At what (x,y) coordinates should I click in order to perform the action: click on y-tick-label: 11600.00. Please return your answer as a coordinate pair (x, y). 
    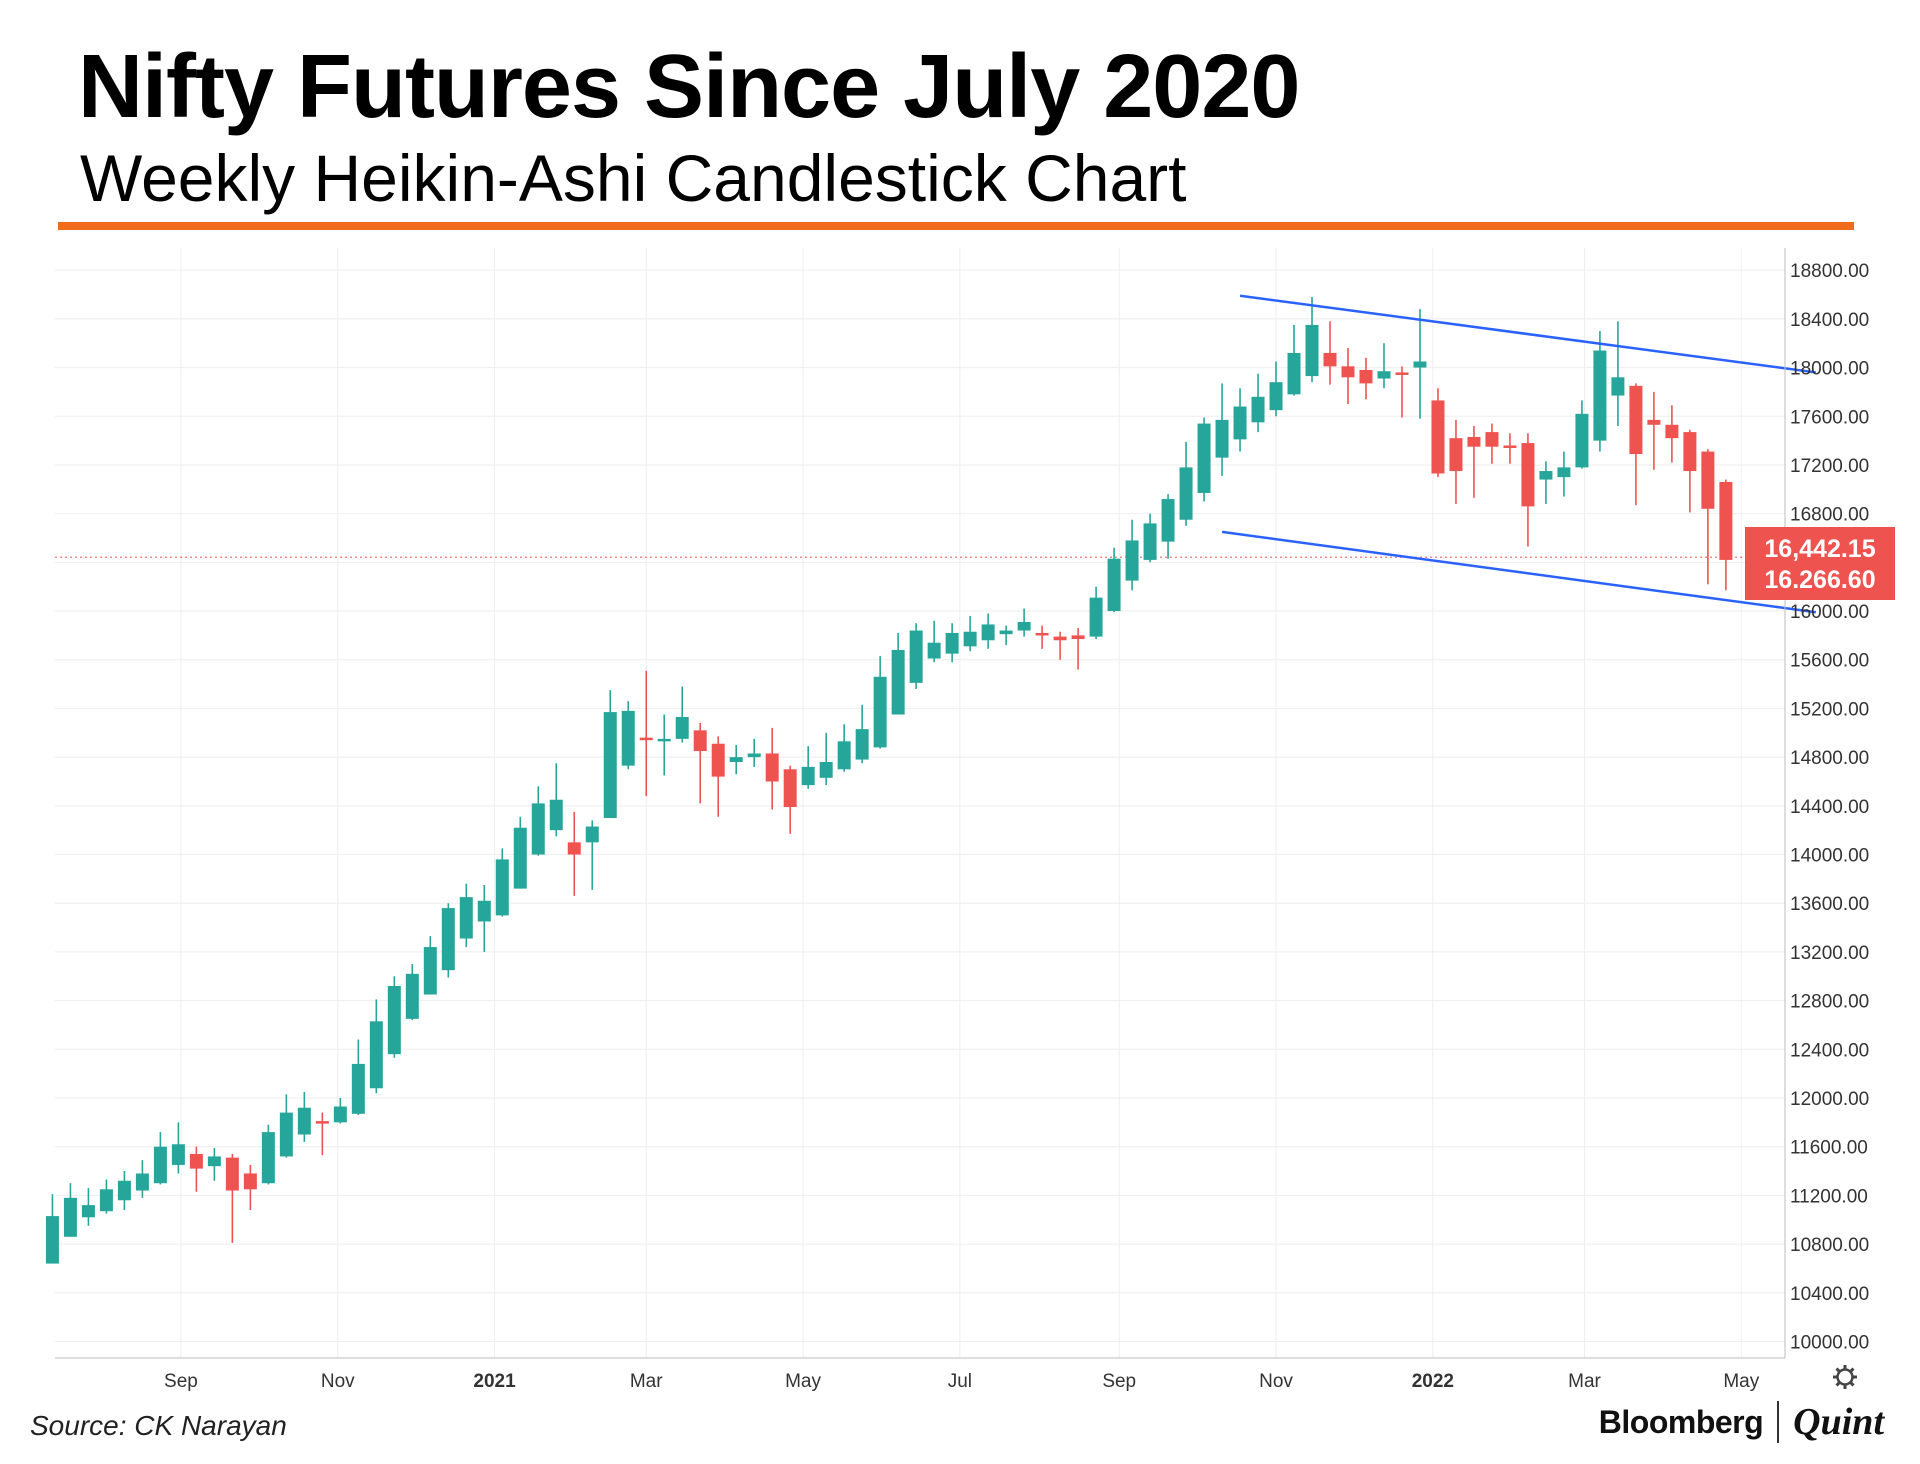
    Looking at the image, I should click on (1829, 1148).